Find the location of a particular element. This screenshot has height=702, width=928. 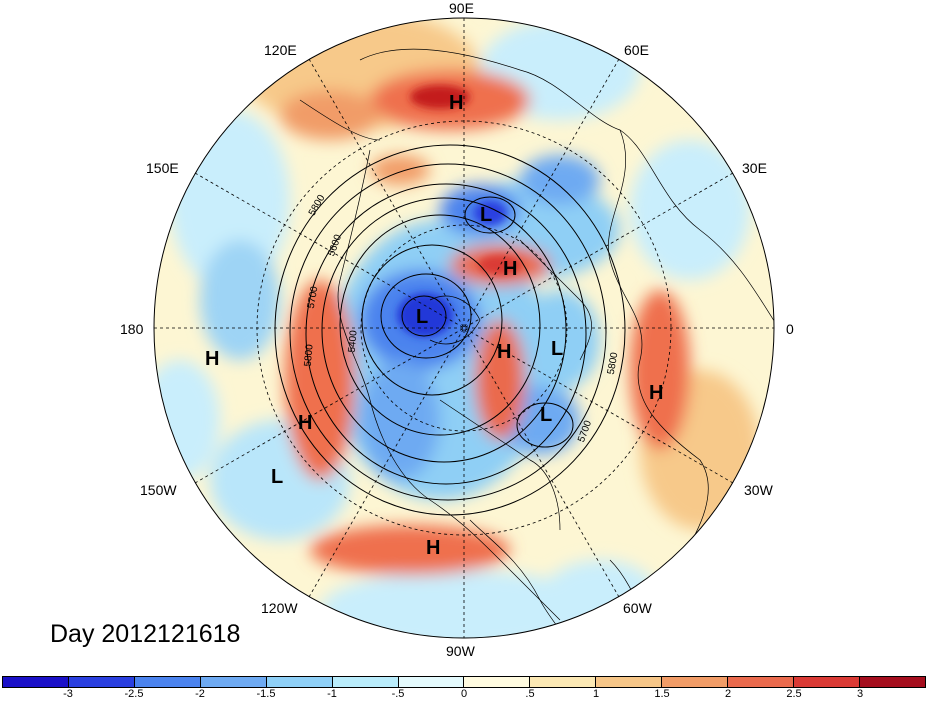

lon-label-0: 0 is located at coordinates (790, 329).